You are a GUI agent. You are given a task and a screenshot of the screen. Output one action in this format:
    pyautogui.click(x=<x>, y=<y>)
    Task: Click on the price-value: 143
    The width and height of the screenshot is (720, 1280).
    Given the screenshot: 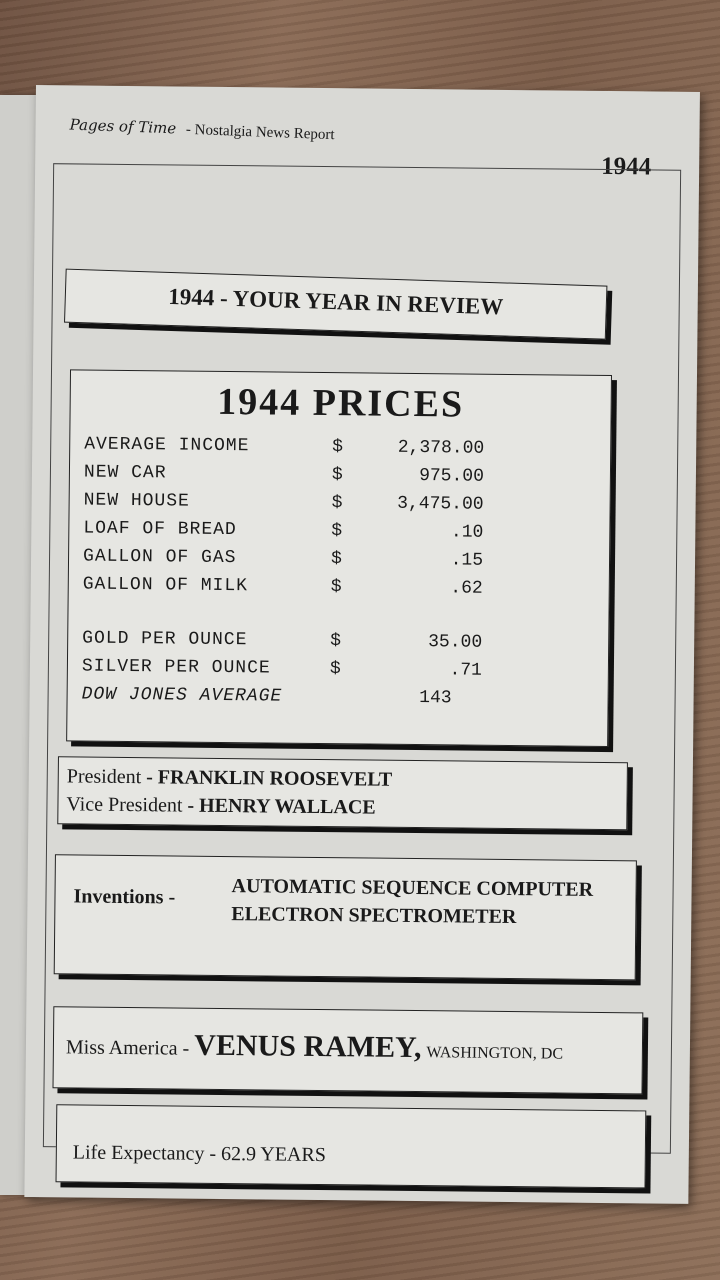 What is the action you would take?
    pyautogui.click(x=435, y=698)
    